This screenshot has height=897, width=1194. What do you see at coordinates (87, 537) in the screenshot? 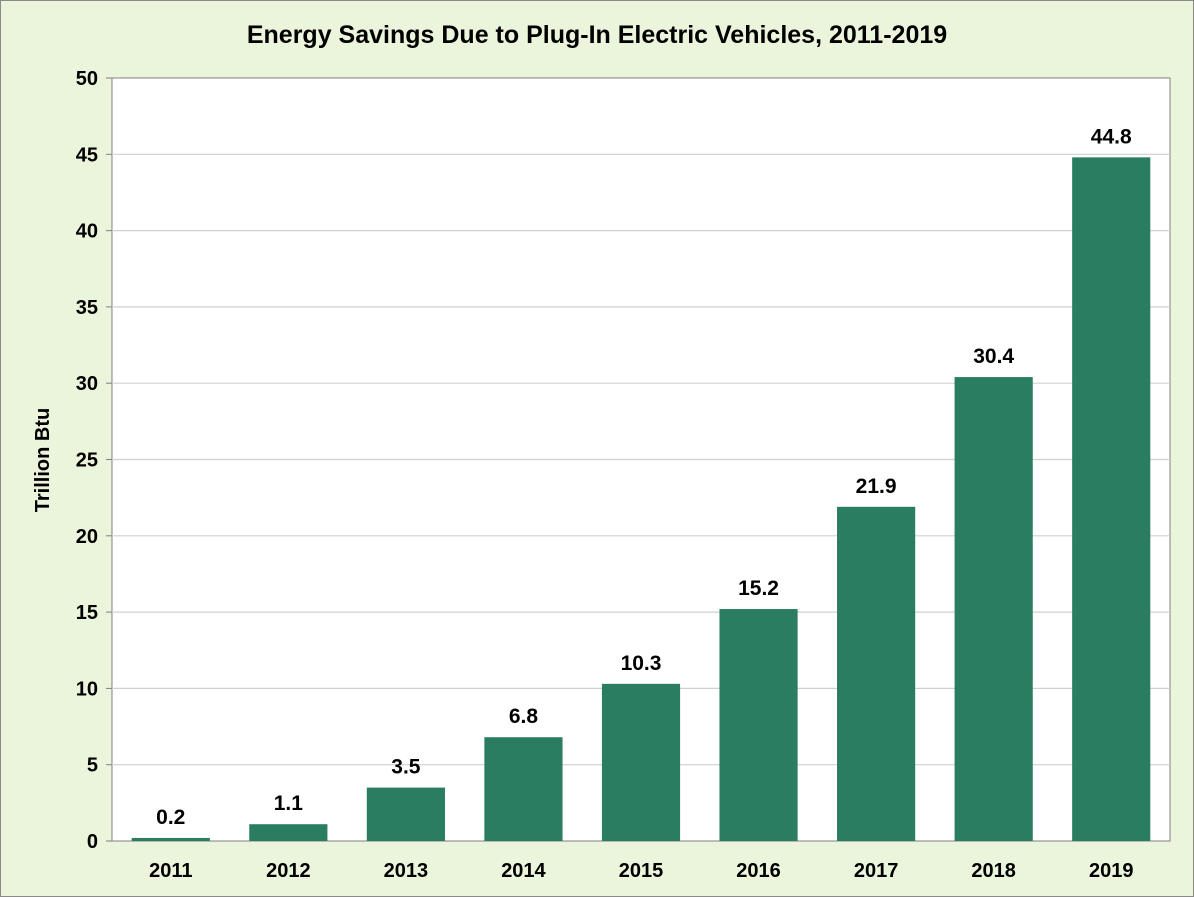
I see `y-tick-label: 20` at bounding box center [87, 537].